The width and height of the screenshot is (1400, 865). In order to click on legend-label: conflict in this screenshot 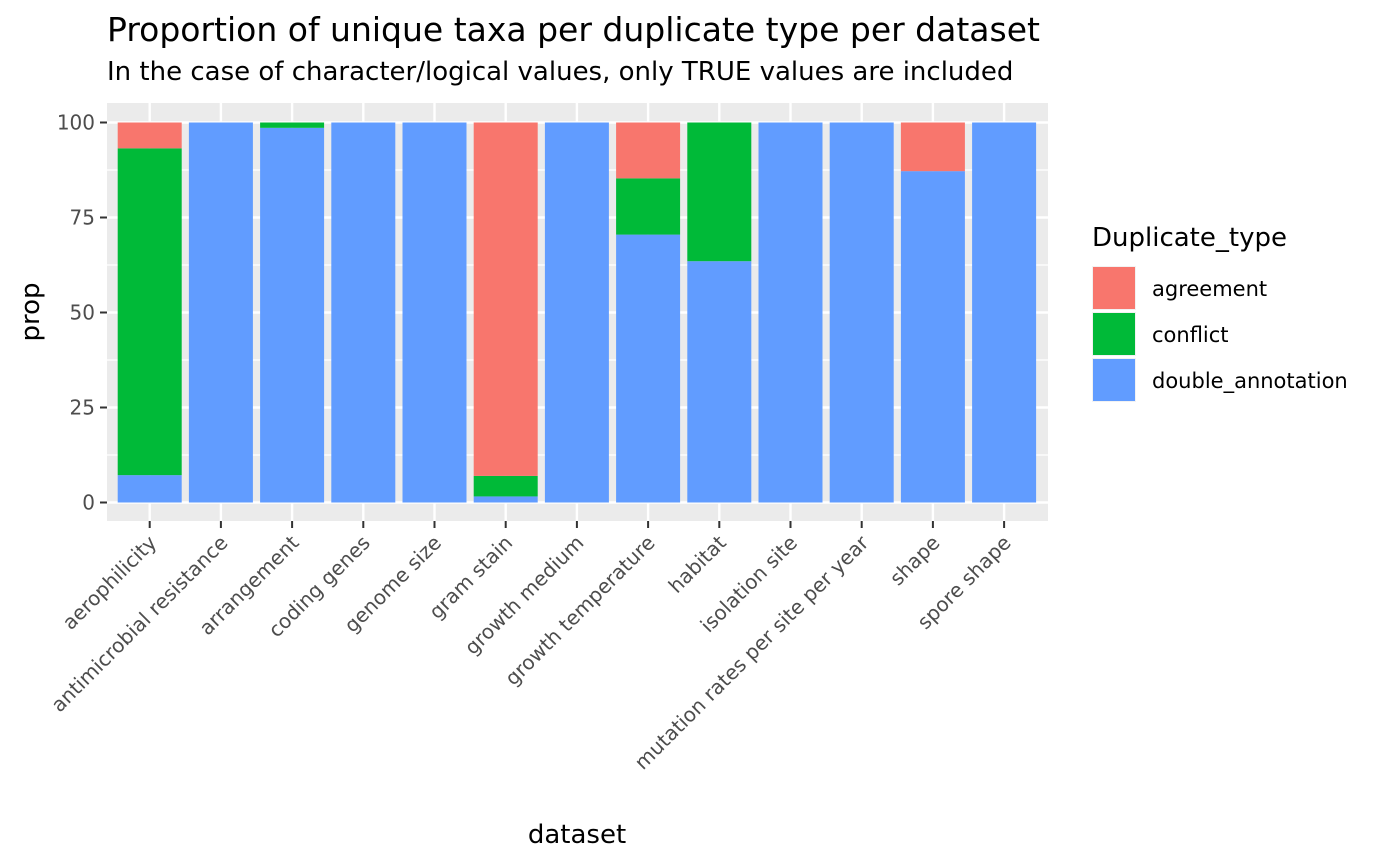, I will do `click(1190, 335)`.